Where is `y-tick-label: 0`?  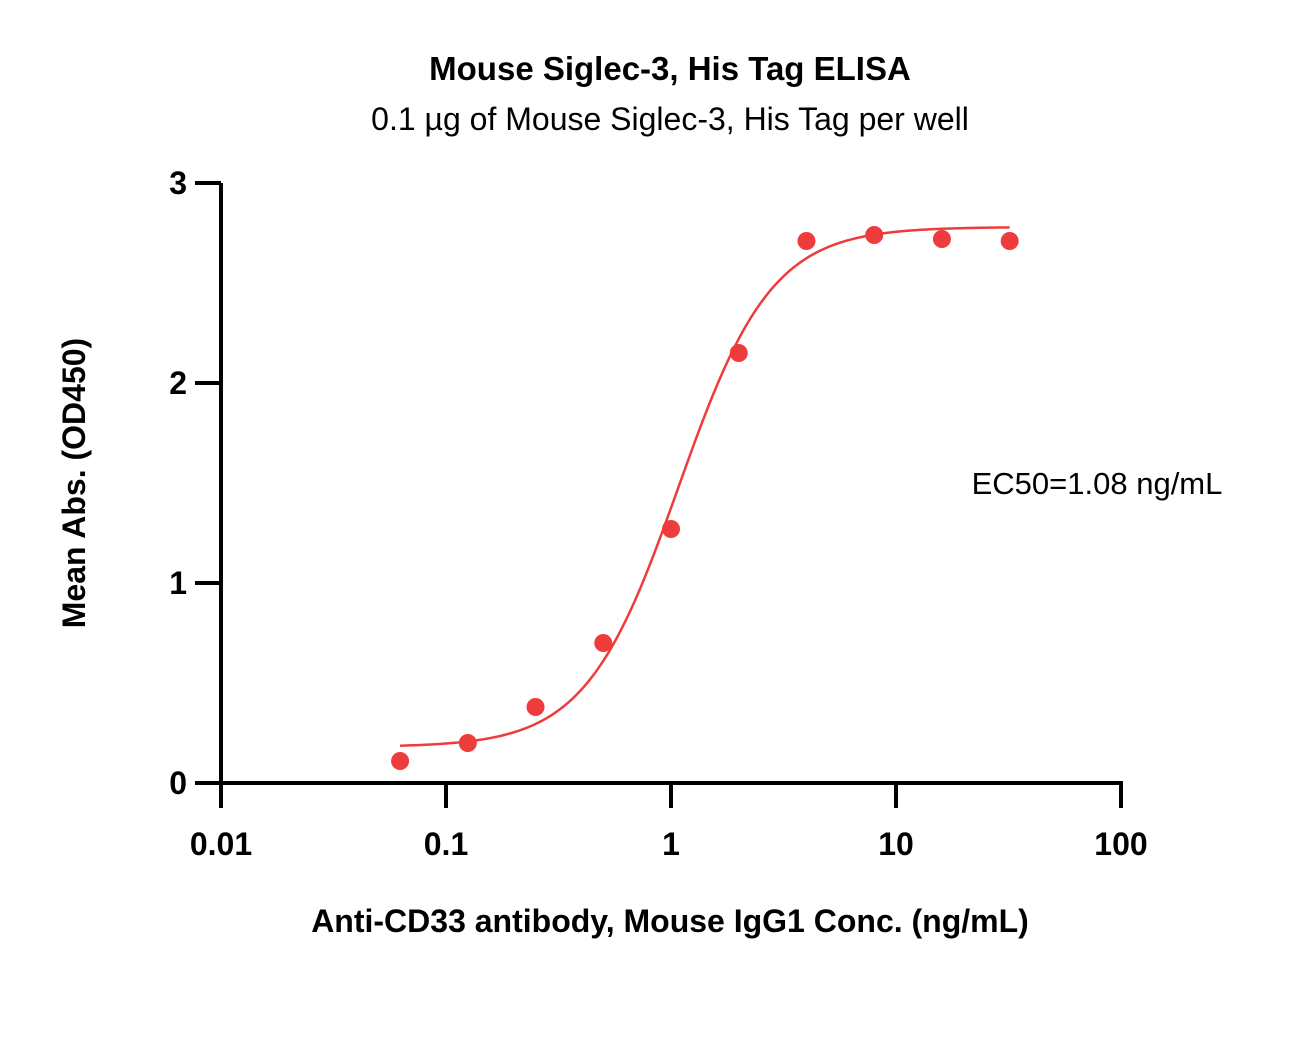
y-tick-label: 0 is located at coordinates (178, 783).